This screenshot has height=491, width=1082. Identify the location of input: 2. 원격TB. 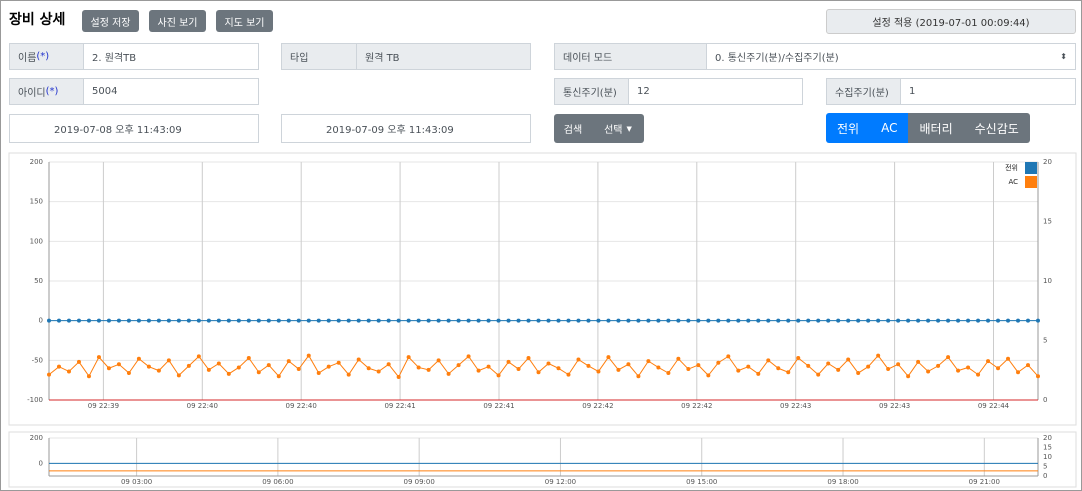
(171, 56).